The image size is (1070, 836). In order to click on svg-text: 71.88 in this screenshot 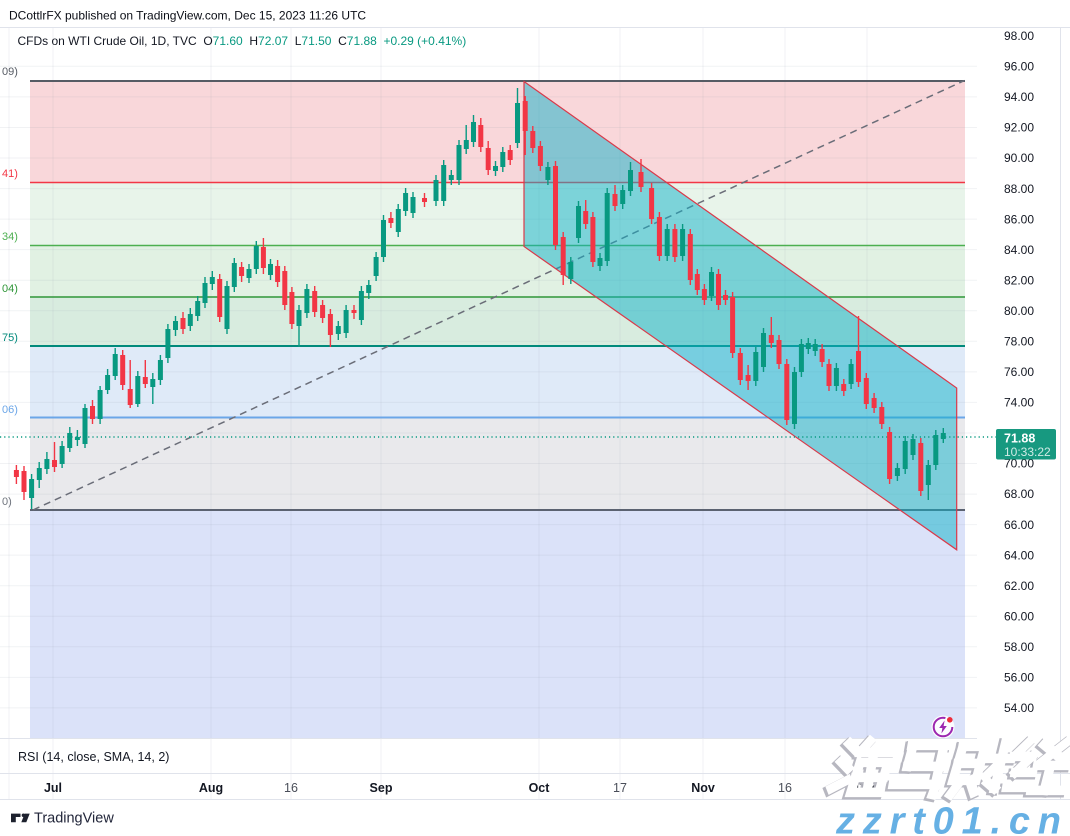, I will do `click(1019, 439)`.